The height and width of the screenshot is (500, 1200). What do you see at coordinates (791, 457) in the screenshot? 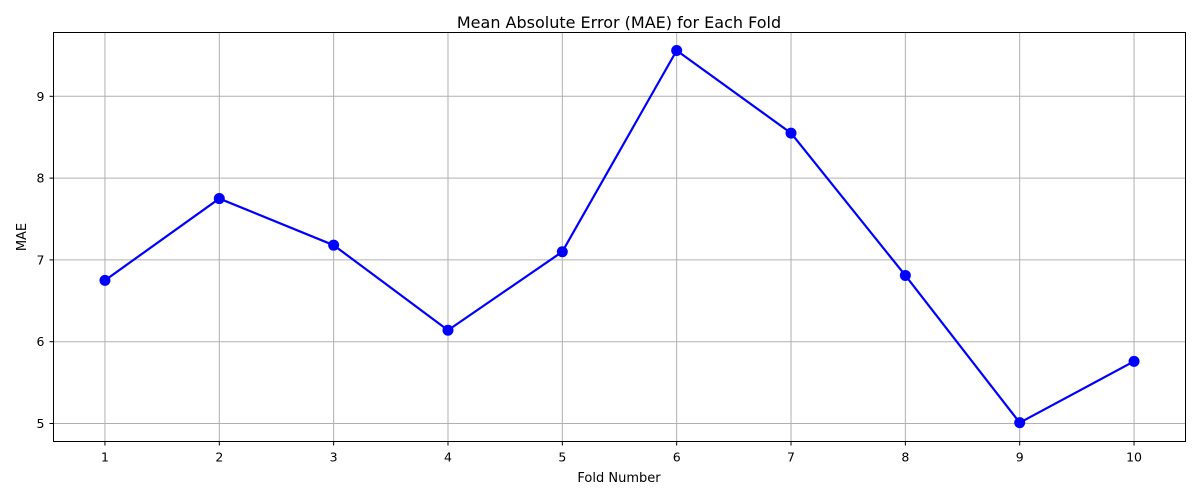
I see `x-tick-label: 7` at bounding box center [791, 457].